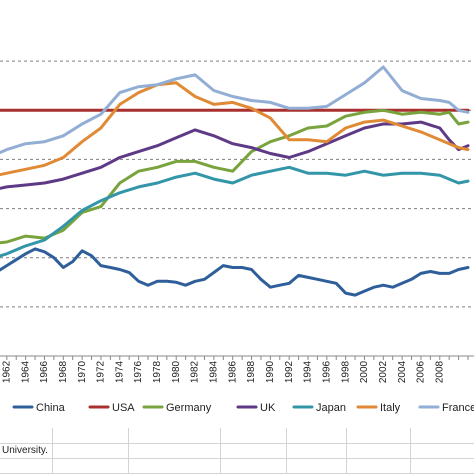  What do you see at coordinates (82, 371) in the screenshot?
I see `x-tick-label: 1970` at bounding box center [82, 371].